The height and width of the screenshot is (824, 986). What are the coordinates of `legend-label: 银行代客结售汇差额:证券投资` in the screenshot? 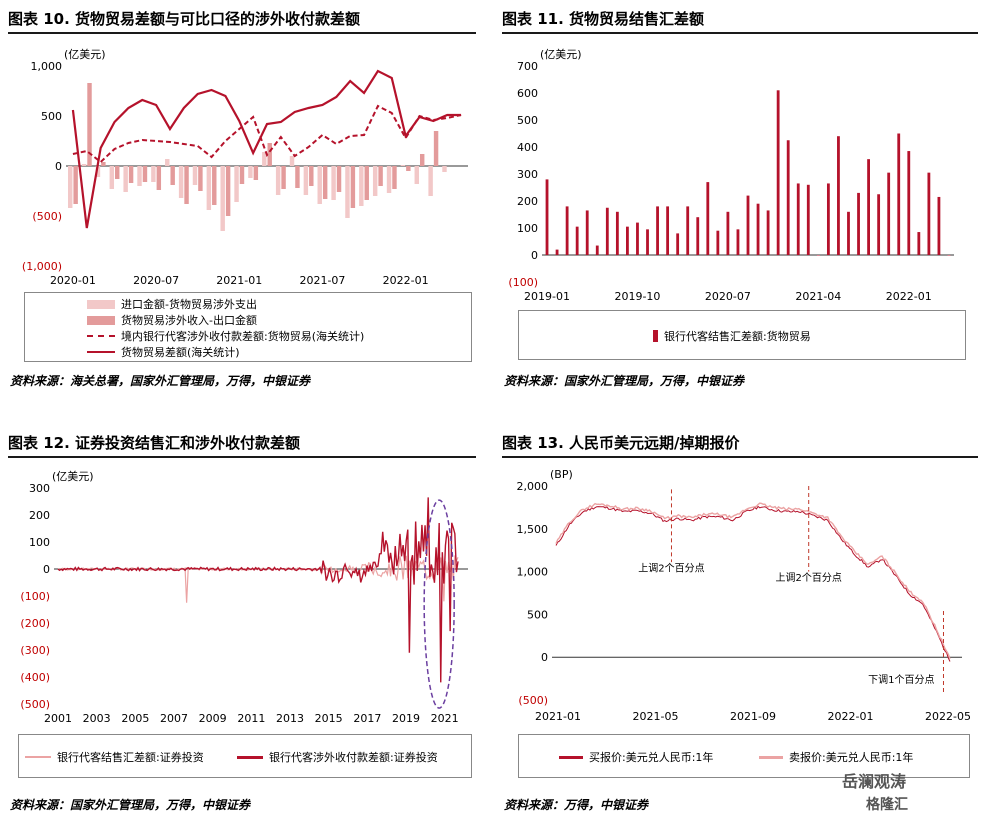 It's located at (130, 757).